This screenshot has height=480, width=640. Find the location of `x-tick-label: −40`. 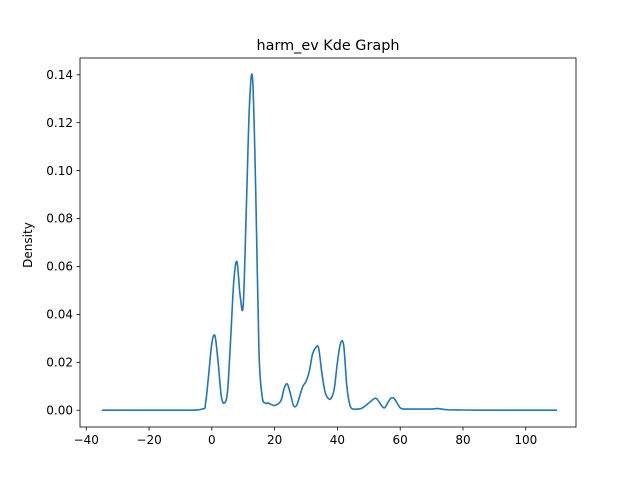

x-tick-label: −40 is located at coordinates (86, 440).